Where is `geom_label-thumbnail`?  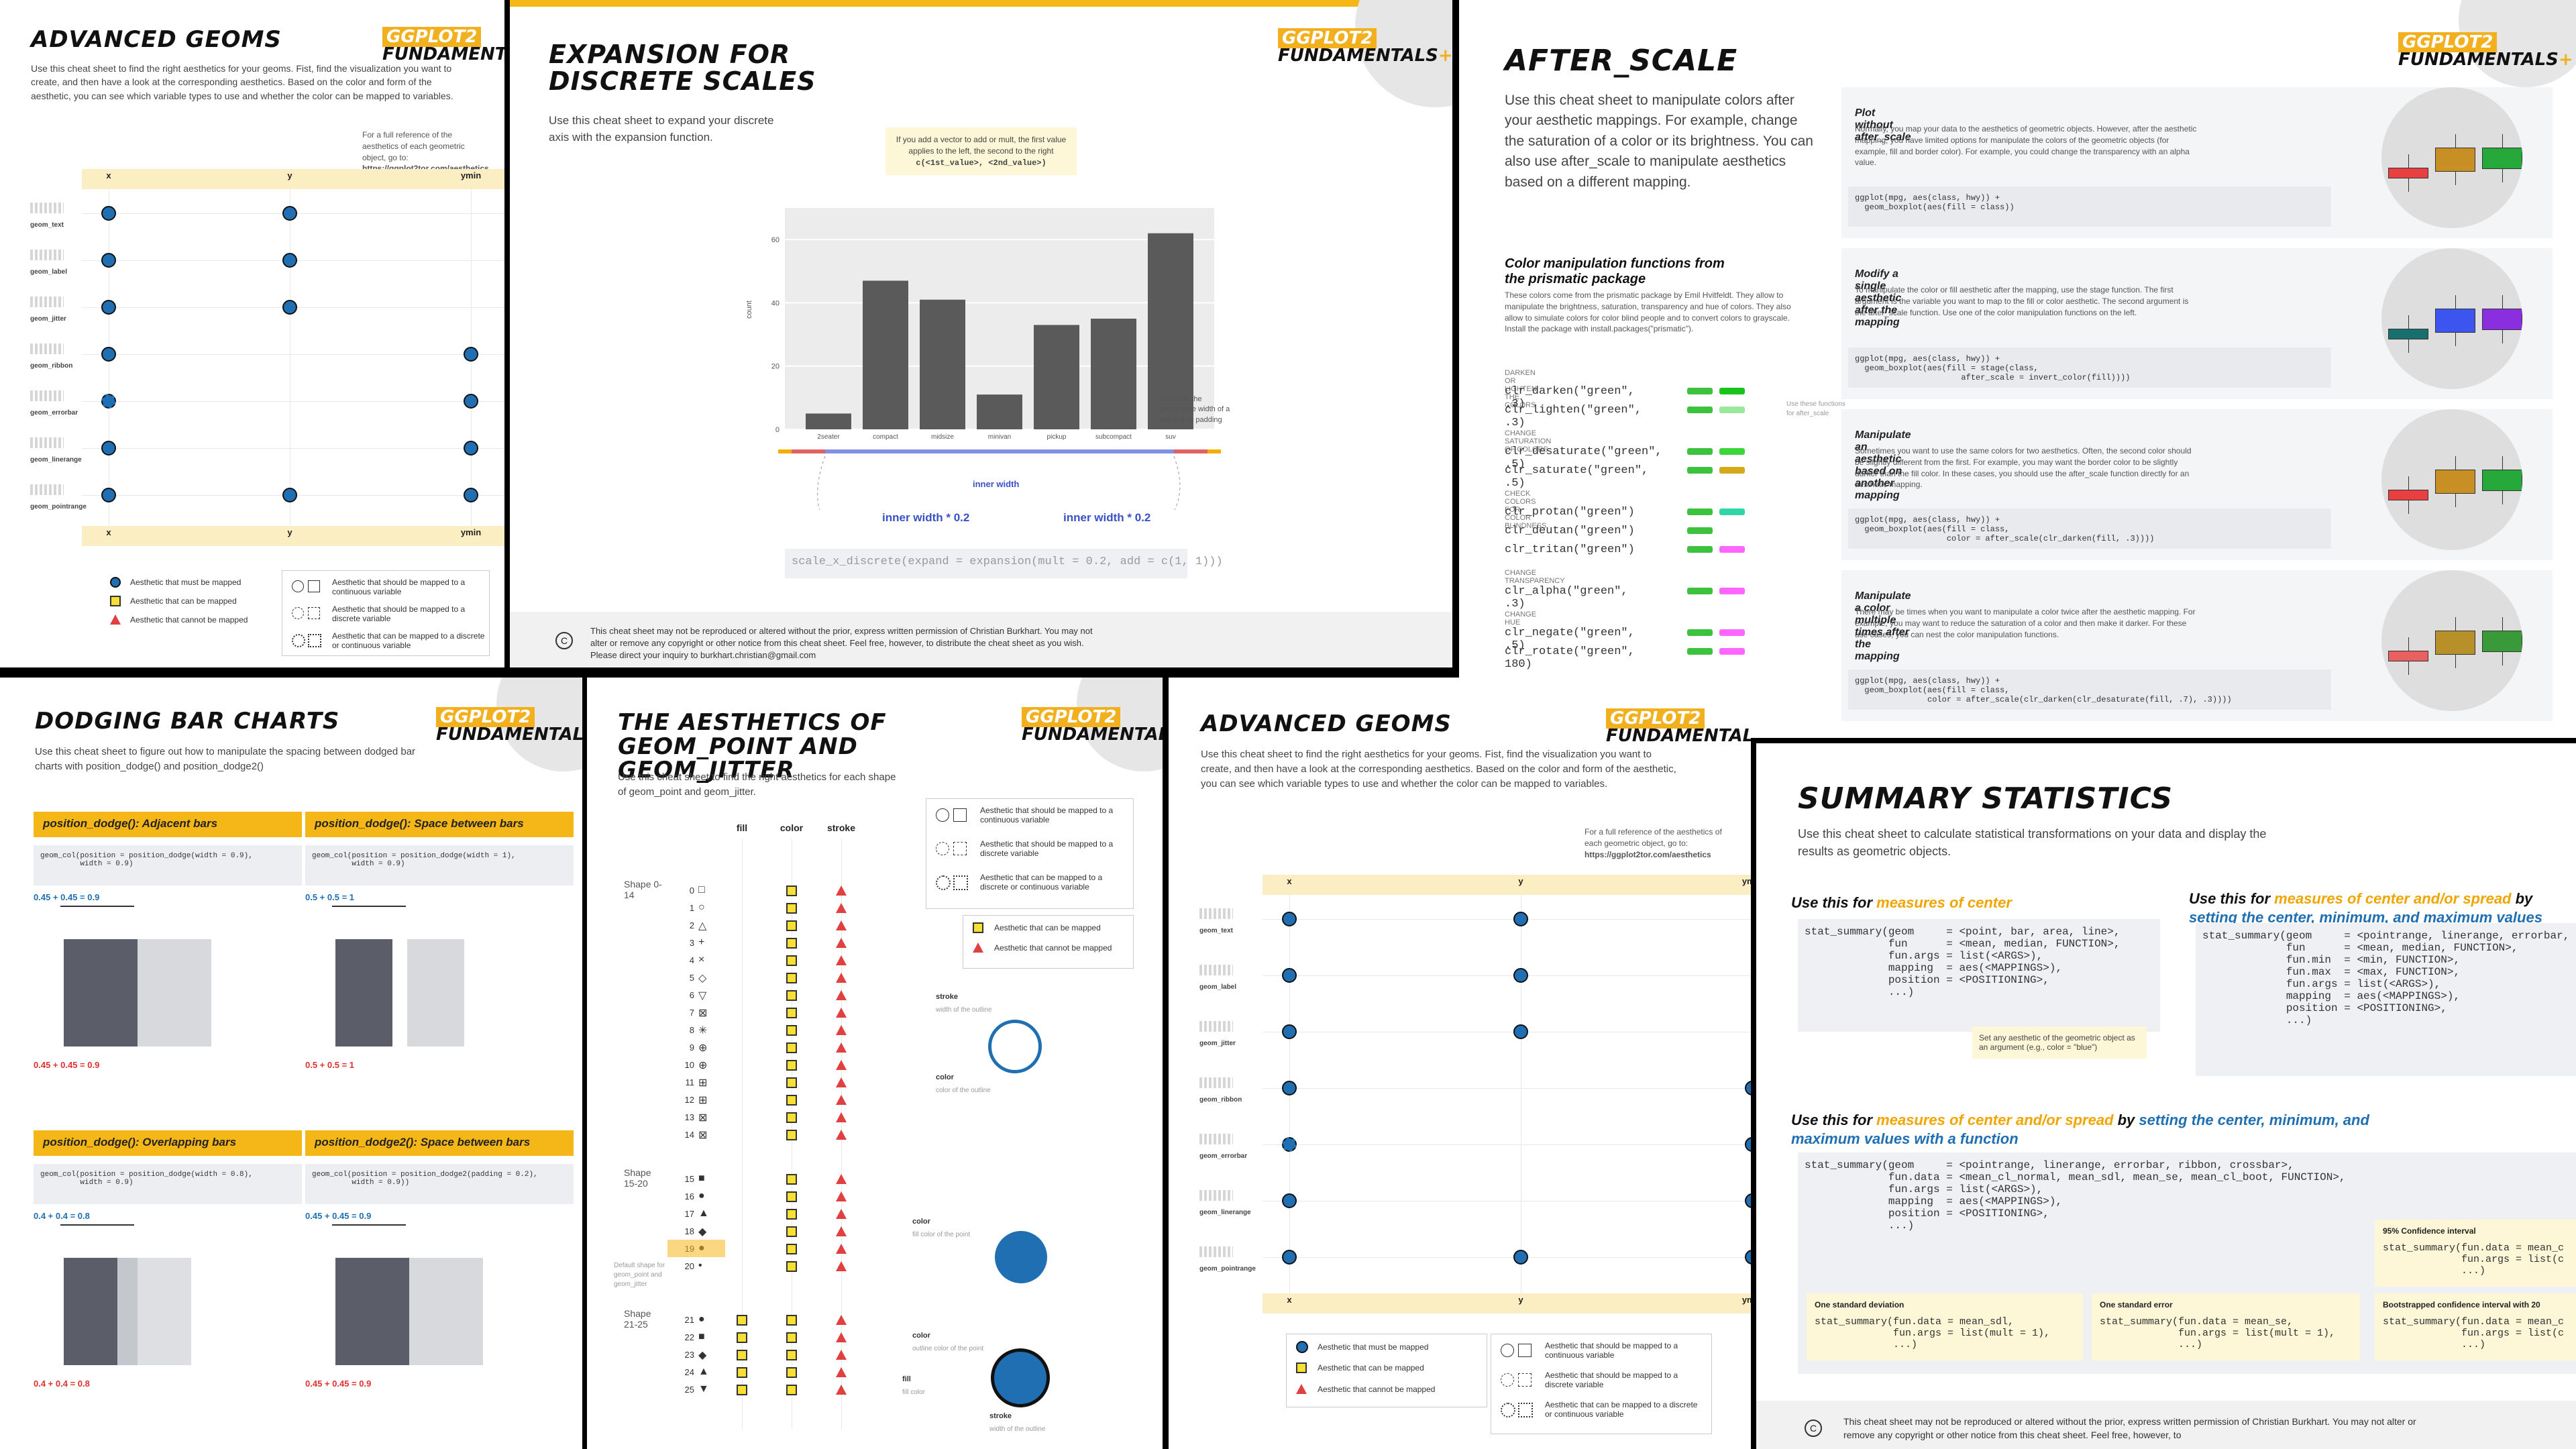 geom_label-thumbnail is located at coordinates (1216, 970).